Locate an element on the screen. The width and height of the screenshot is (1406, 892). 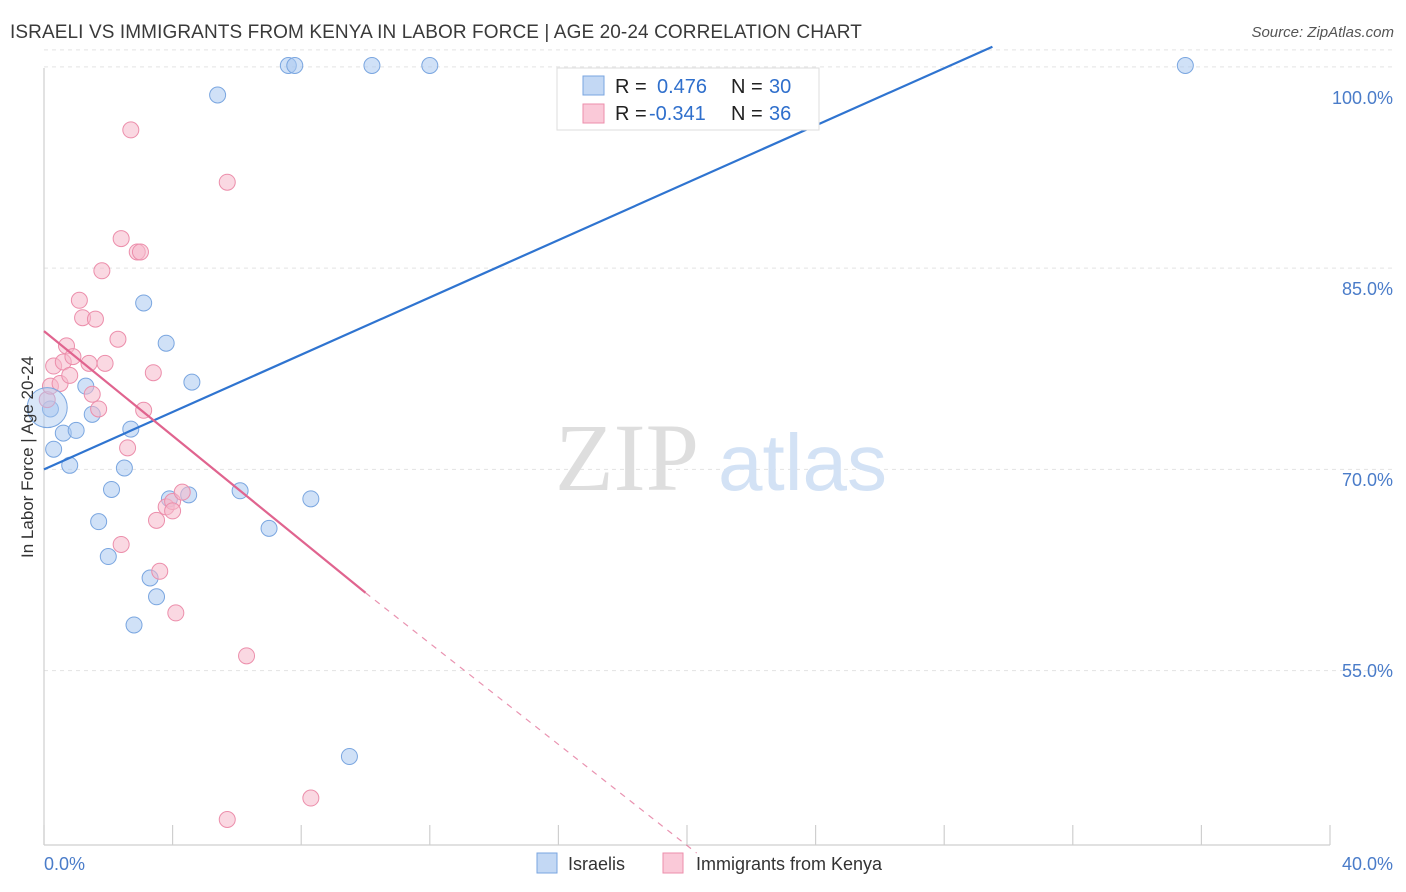
x-tick-label-min: 0.0% is located at coordinates (64, 864).